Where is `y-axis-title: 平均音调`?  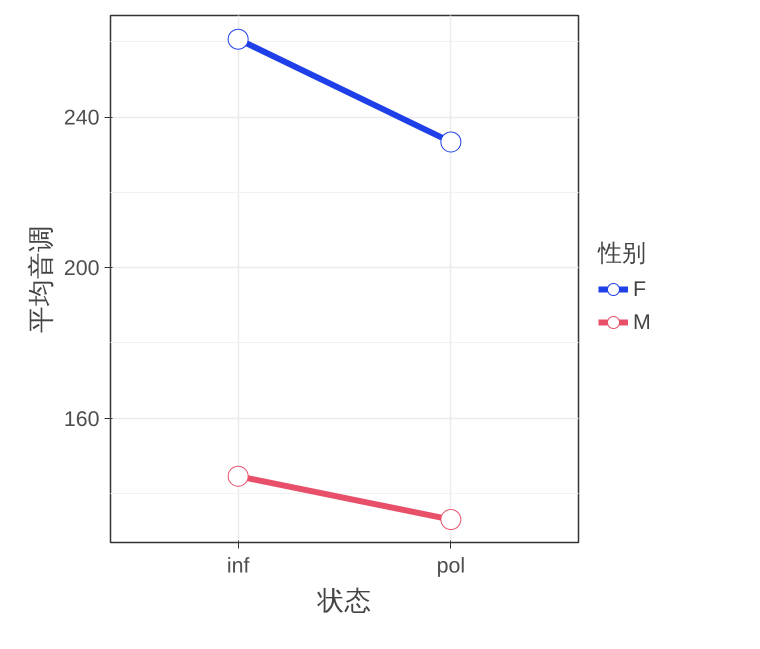
y-axis-title: 平均音调 is located at coordinates (41, 279).